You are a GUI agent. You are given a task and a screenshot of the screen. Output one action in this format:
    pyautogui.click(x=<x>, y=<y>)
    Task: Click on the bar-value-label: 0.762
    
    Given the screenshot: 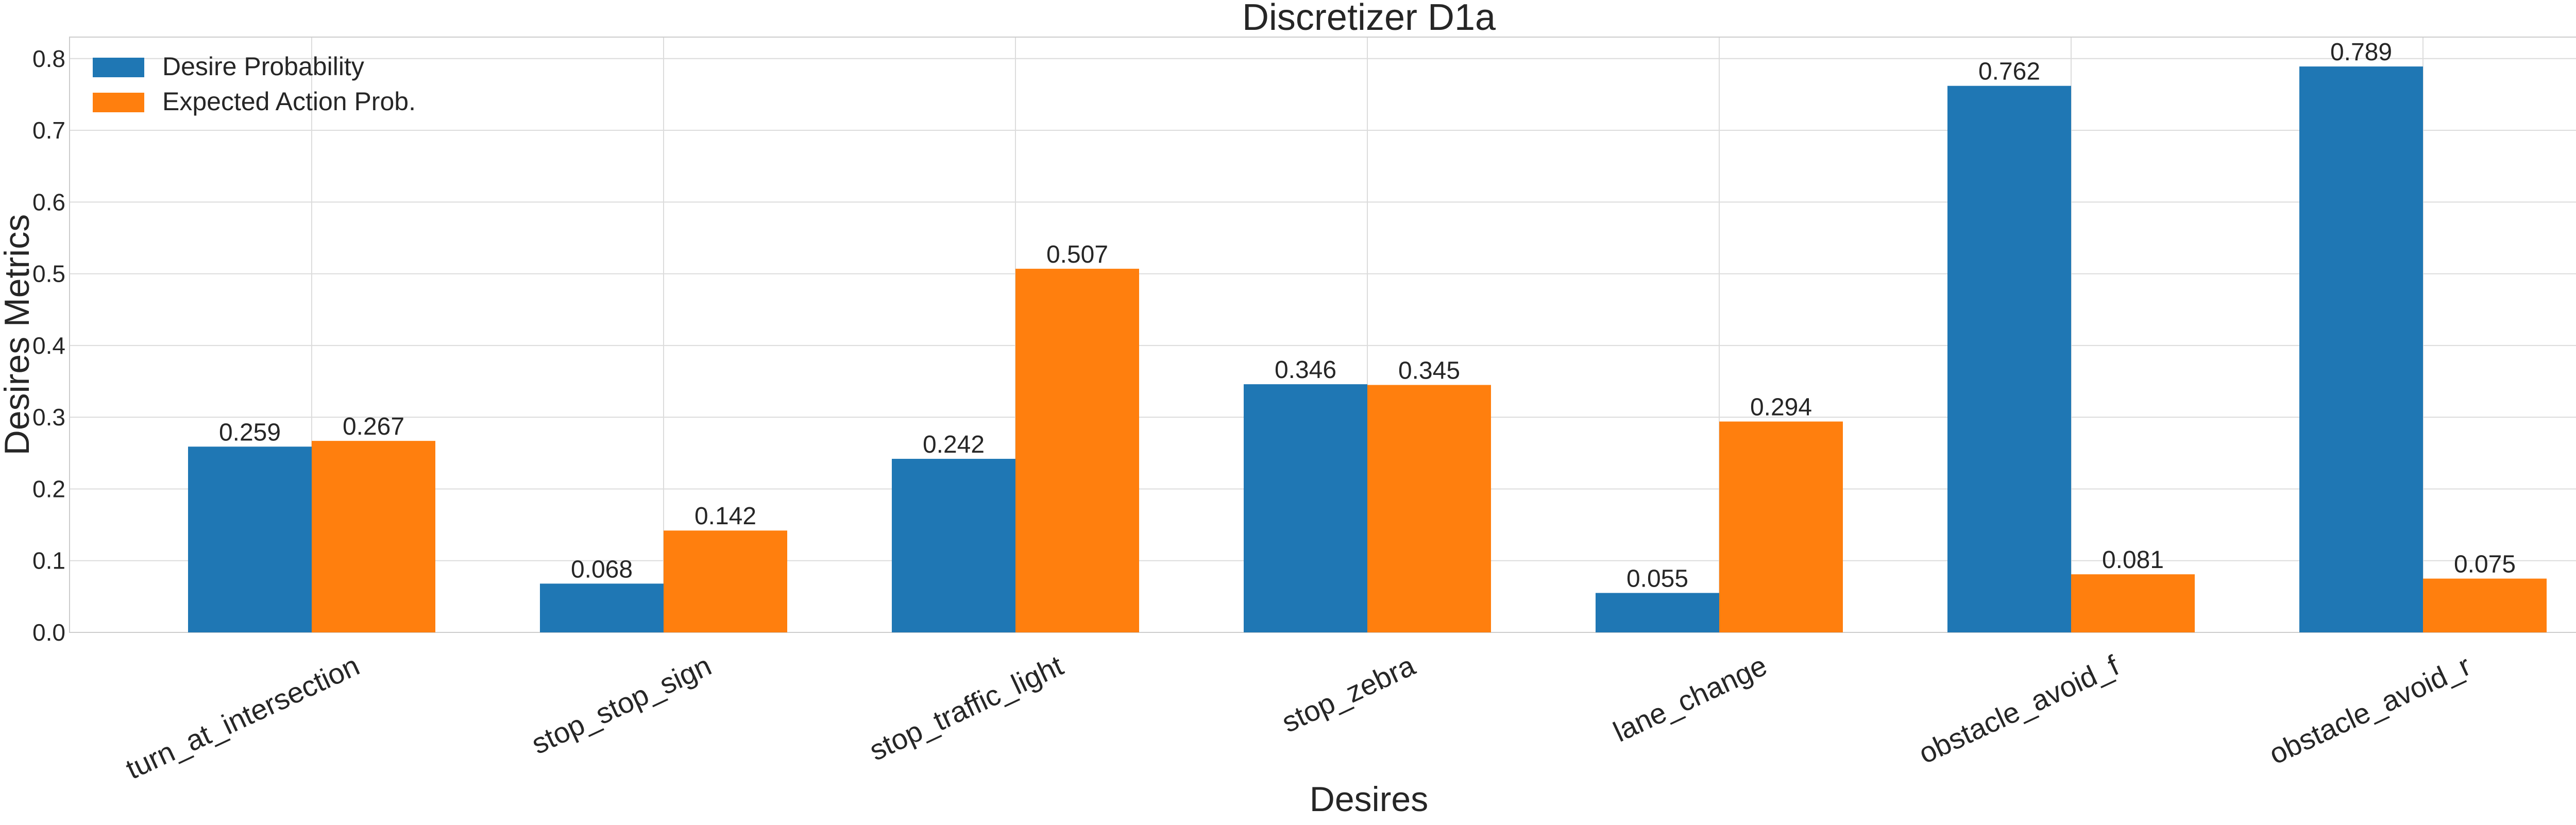 What is the action you would take?
    pyautogui.click(x=2009, y=71)
    